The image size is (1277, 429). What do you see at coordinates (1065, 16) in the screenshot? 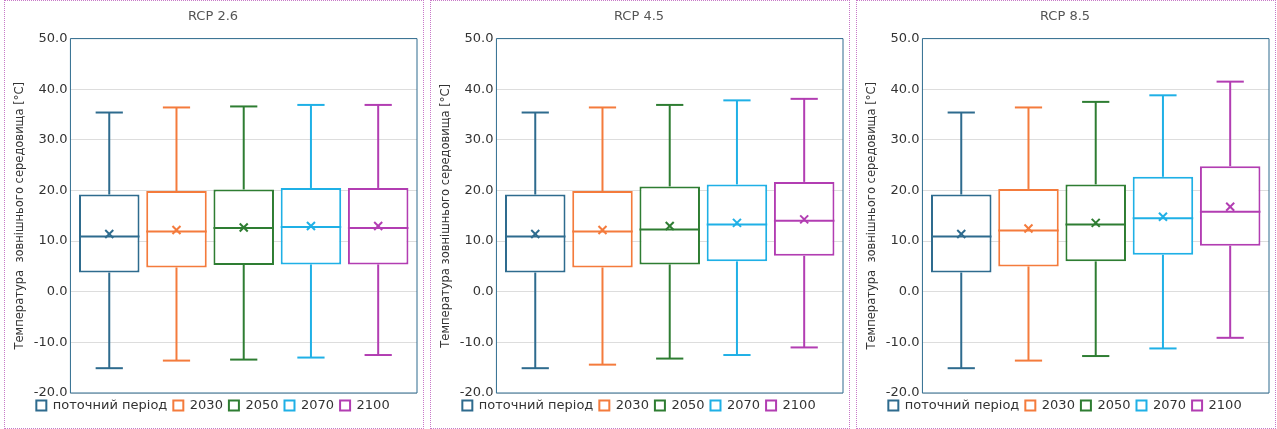
I see `chart-title: RCP 8.5` at bounding box center [1065, 16].